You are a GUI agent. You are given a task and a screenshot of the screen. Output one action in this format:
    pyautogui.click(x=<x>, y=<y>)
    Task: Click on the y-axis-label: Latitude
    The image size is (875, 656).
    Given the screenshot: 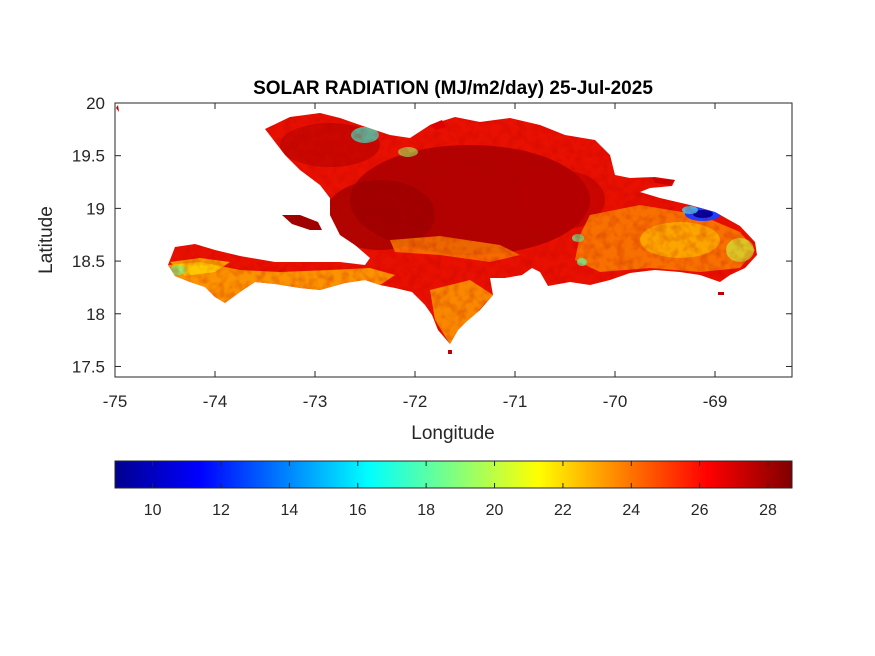 What is the action you would take?
    pyautogui.click(x=46, y=240)
    